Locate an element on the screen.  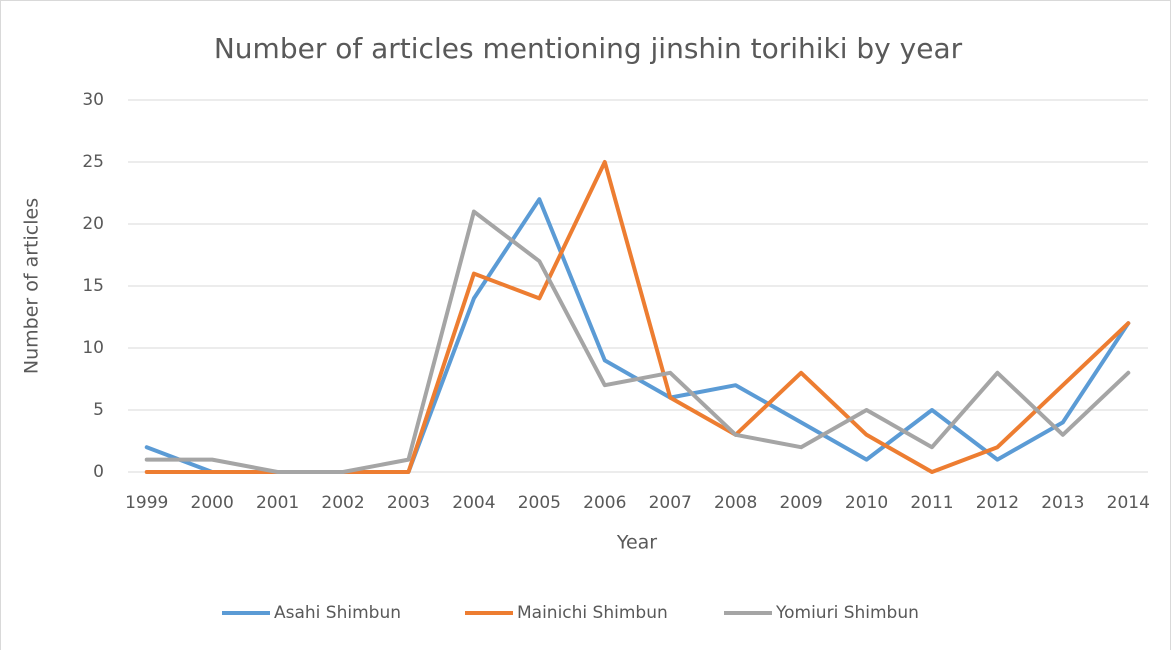
x-tick-label: 2007 is located at coordinates (670, 503).